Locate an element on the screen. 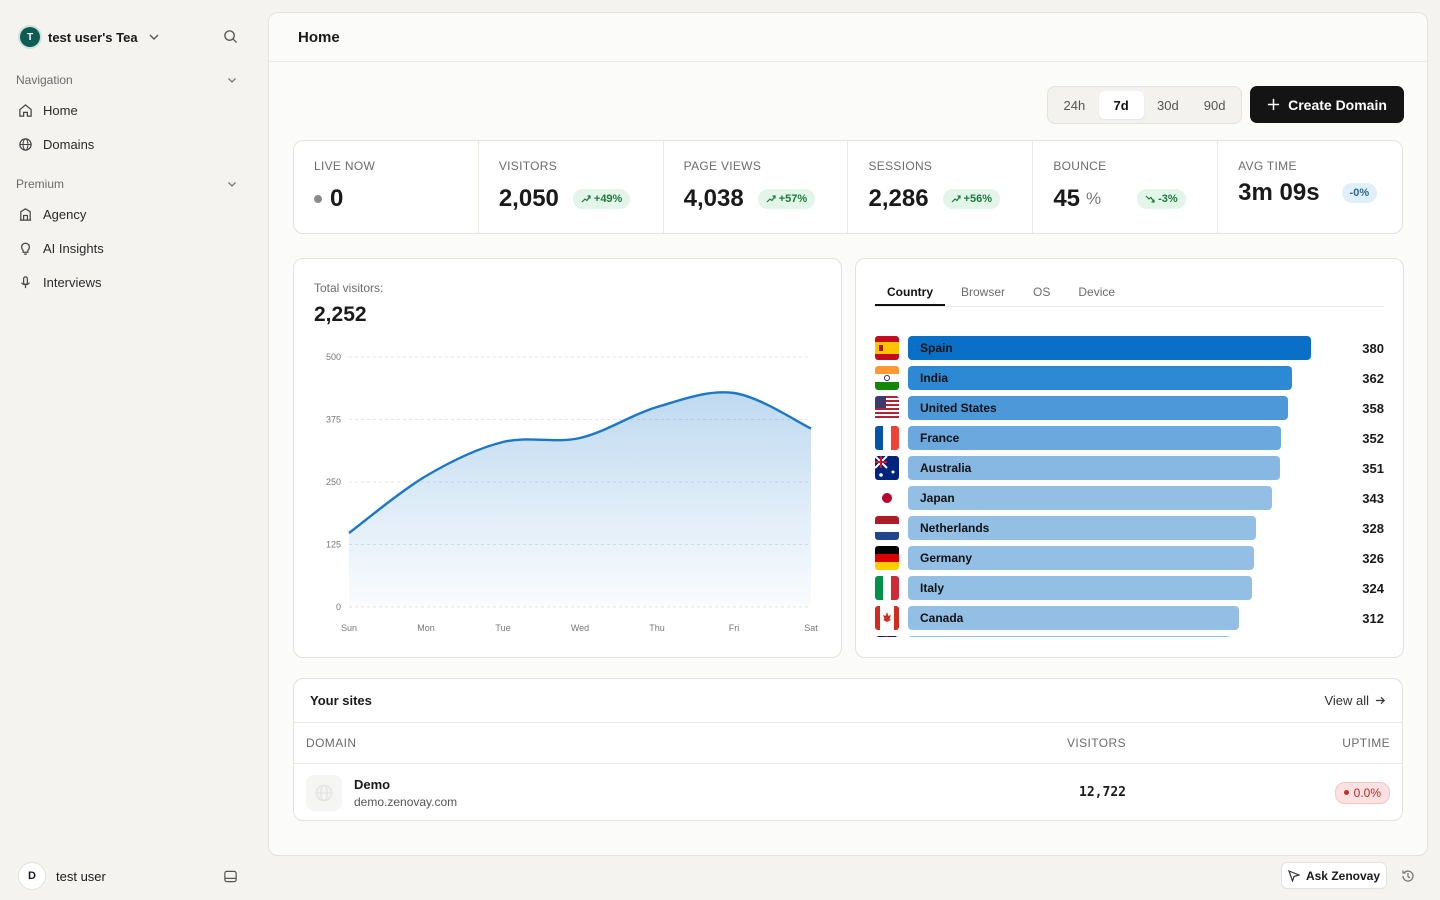 This screenshot has width=1440, height=900. list-item: Australia 351 is located at coordinates (1129, 468).